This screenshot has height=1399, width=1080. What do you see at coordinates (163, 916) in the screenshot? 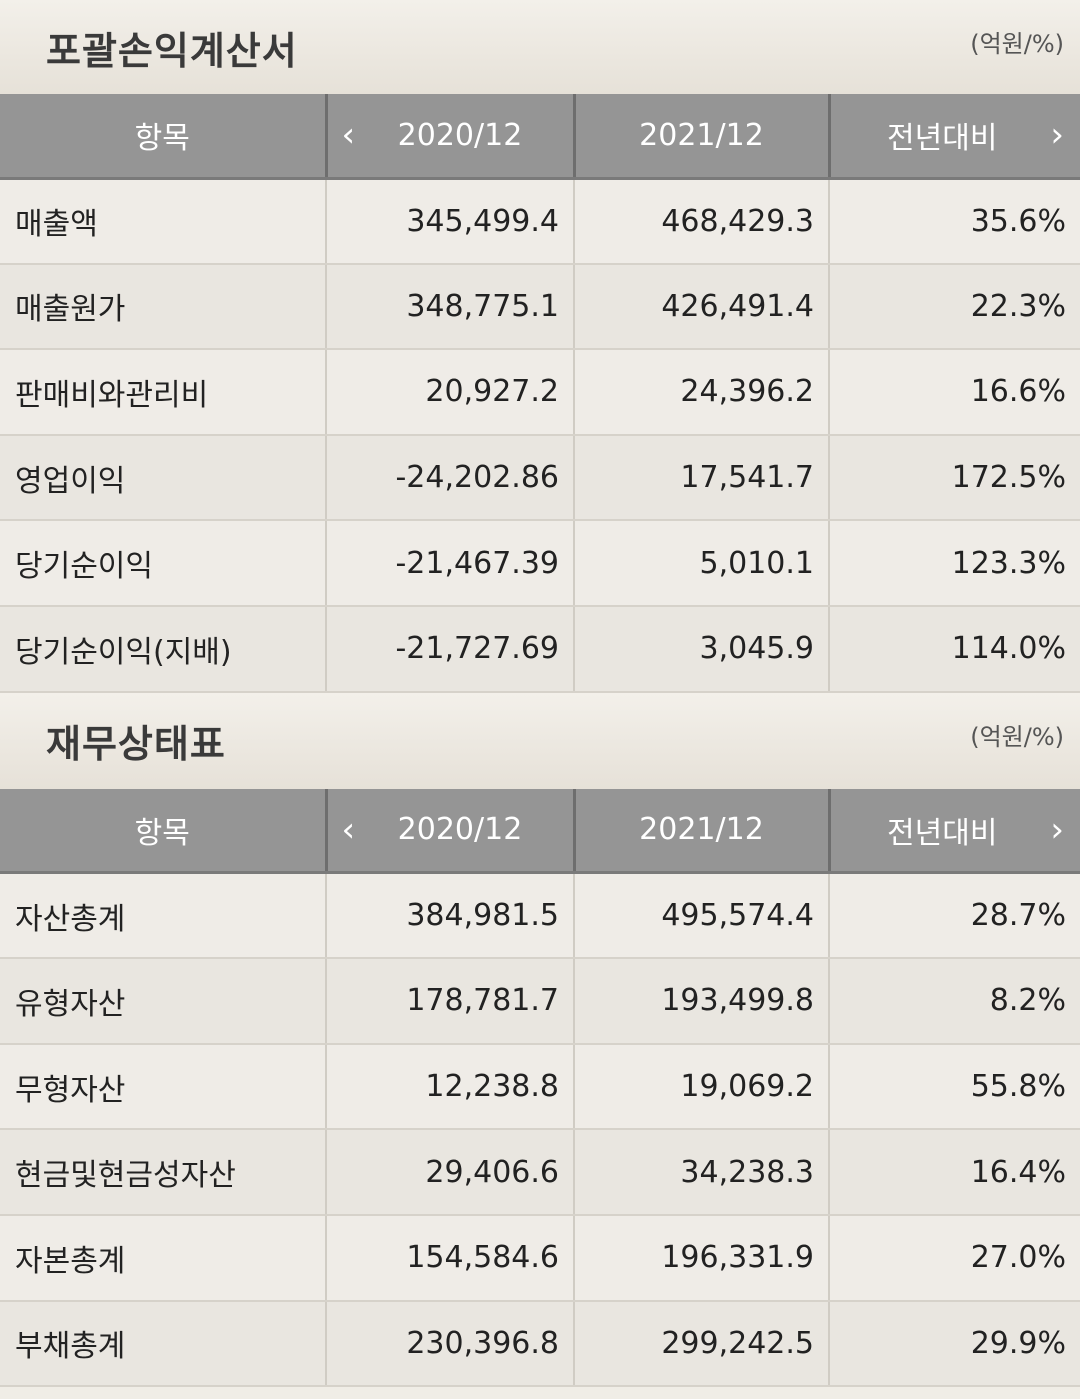
I see `row-item: 자산총계` at bounding box center [163, 916].